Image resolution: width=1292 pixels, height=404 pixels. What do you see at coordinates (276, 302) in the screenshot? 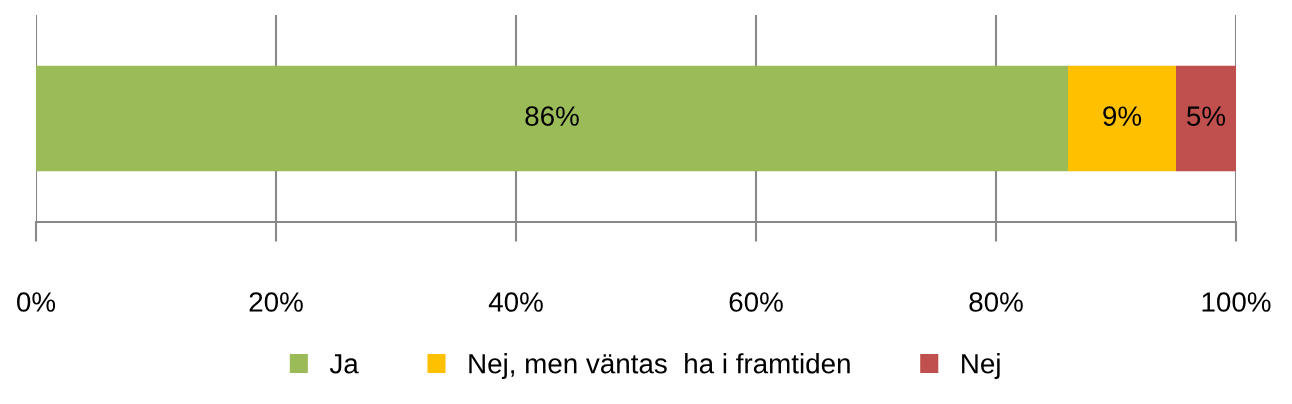
I see `x-tick-label: 20%` at bounding box center [276, 302].